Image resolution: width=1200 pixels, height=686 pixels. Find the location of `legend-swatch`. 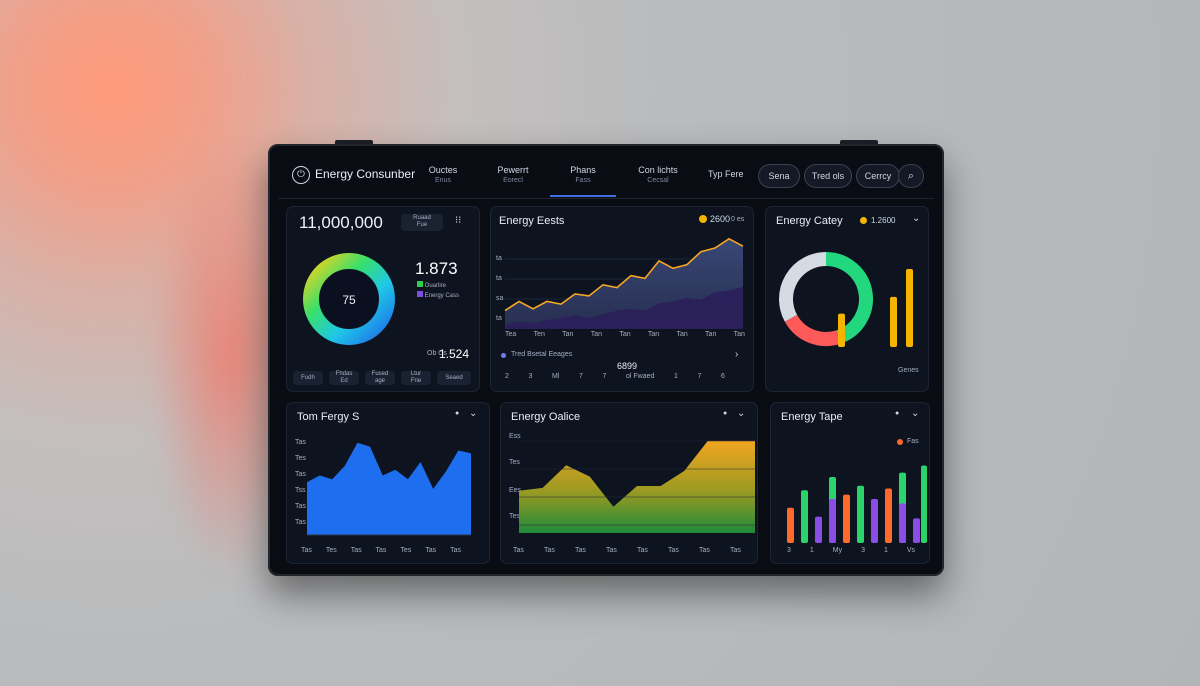

legend-swatch is located at coordinates (900, 442).